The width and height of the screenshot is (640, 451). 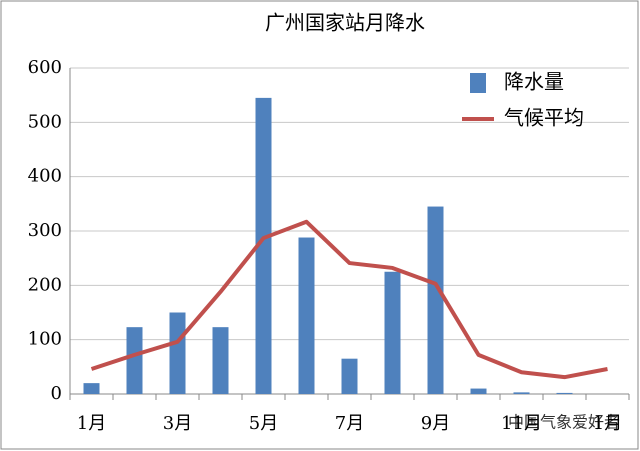 What do you see at coordinates (534, 82) in the screenshot?
I see `legend-label: 降水量` at bounding box center [534, 82].